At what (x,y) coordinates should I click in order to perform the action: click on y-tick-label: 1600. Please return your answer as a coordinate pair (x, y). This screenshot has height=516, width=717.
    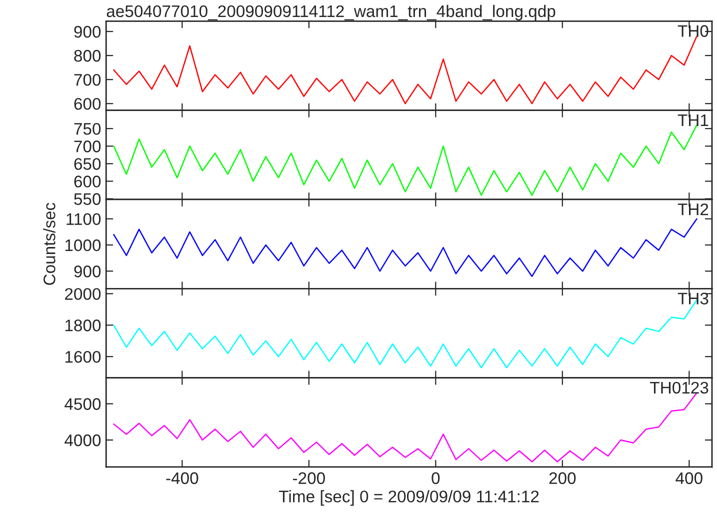
    Looking at the image, I should click on (83, 356).